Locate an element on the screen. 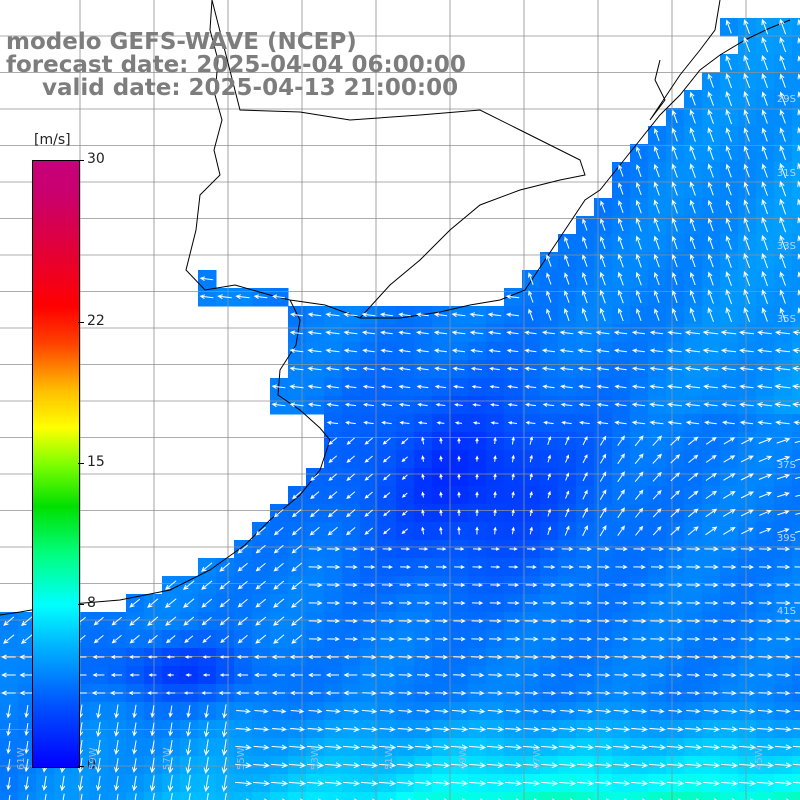 This screenshot has height=800, width=800. lat-label: 39S is located at coordinates (786, 538).